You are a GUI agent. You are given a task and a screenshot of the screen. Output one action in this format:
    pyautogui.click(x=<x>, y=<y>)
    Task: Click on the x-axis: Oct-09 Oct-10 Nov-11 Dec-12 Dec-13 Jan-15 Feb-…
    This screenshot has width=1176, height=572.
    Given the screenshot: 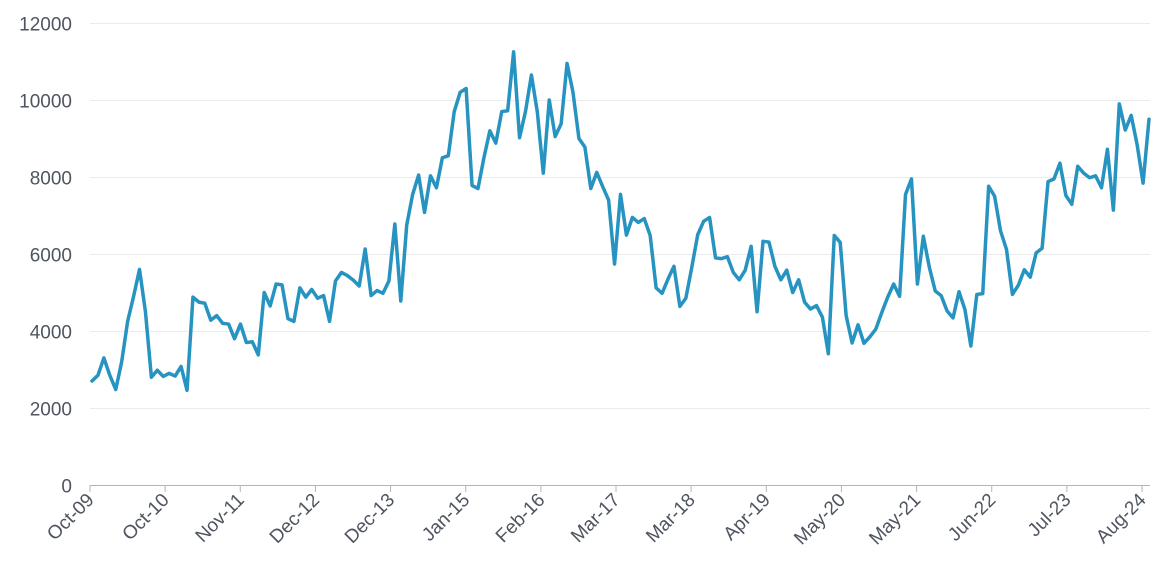 What is the action you would take?
    pyautogui.click(x=597, y=517)
    